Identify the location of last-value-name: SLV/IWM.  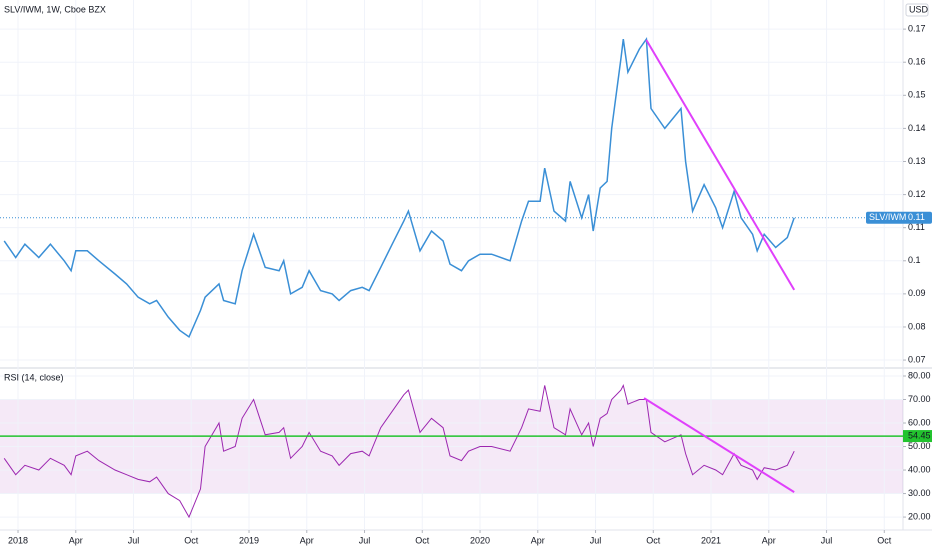
(887, 217).